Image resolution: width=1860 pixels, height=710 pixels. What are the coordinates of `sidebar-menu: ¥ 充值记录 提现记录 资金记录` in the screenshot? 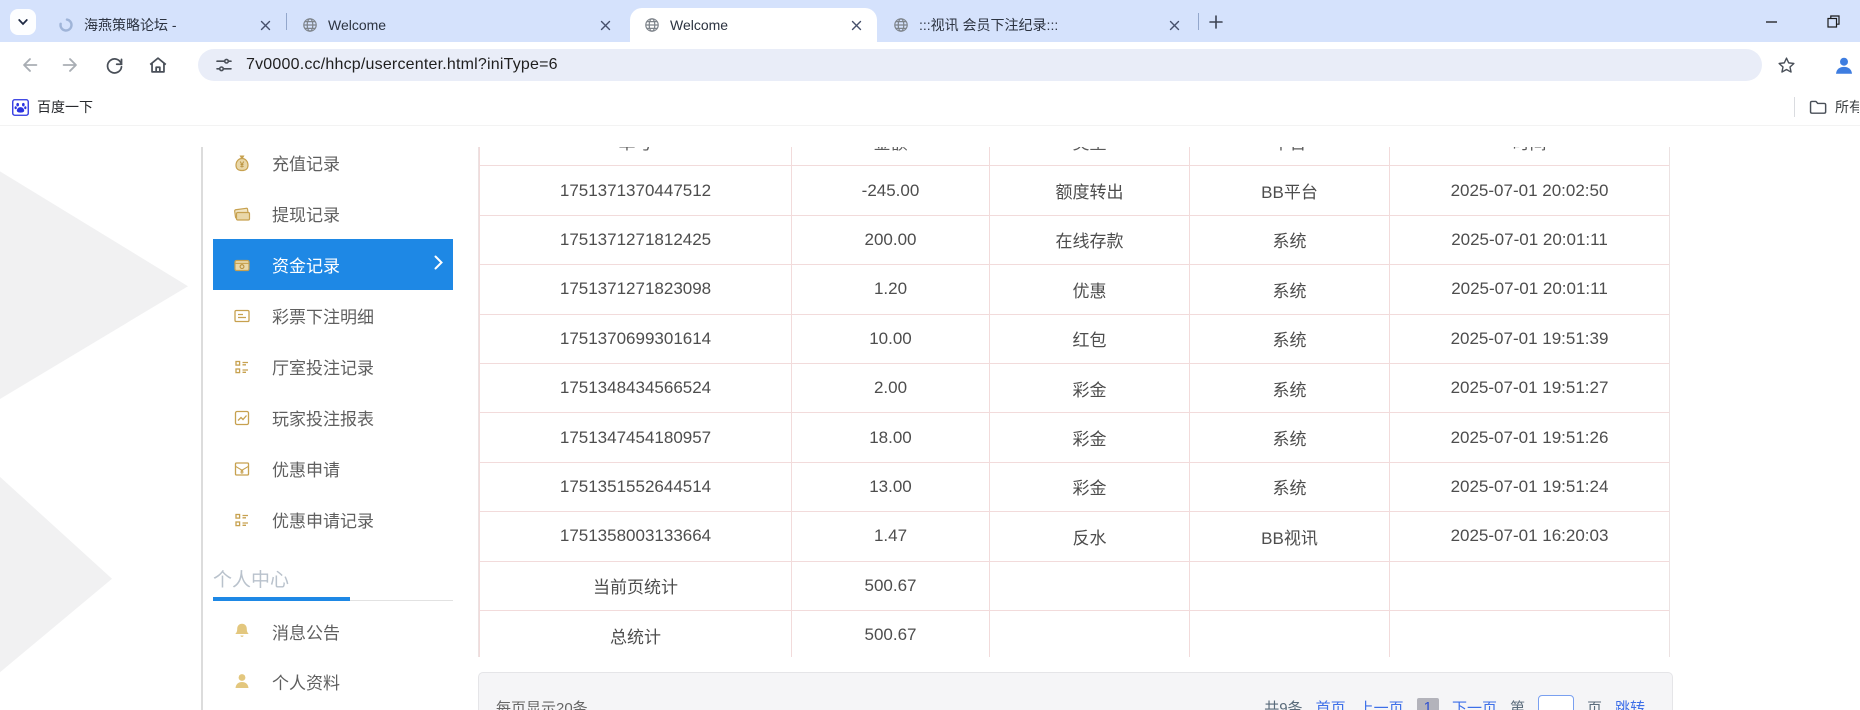 It's located at (333, 341).